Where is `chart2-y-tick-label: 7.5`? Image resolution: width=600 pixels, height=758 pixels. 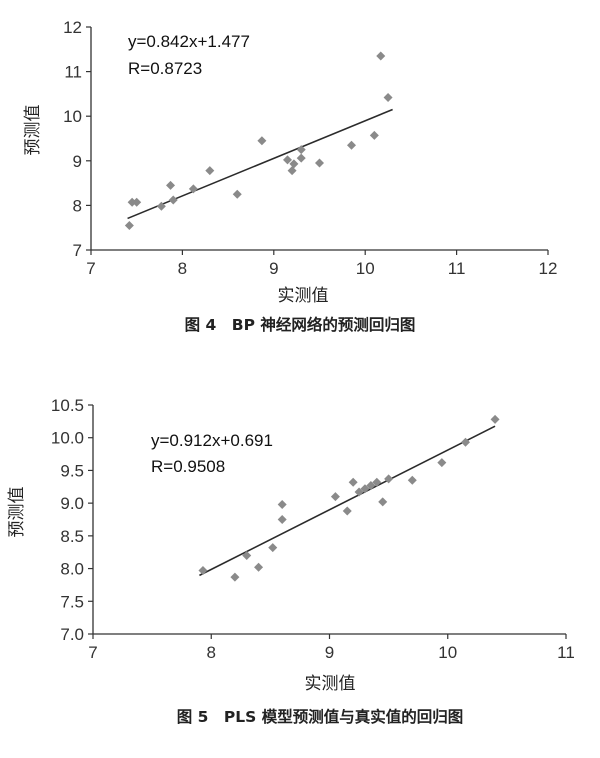 chart2-y-tick-label: 7.5 is located at coordinates (72, 601).